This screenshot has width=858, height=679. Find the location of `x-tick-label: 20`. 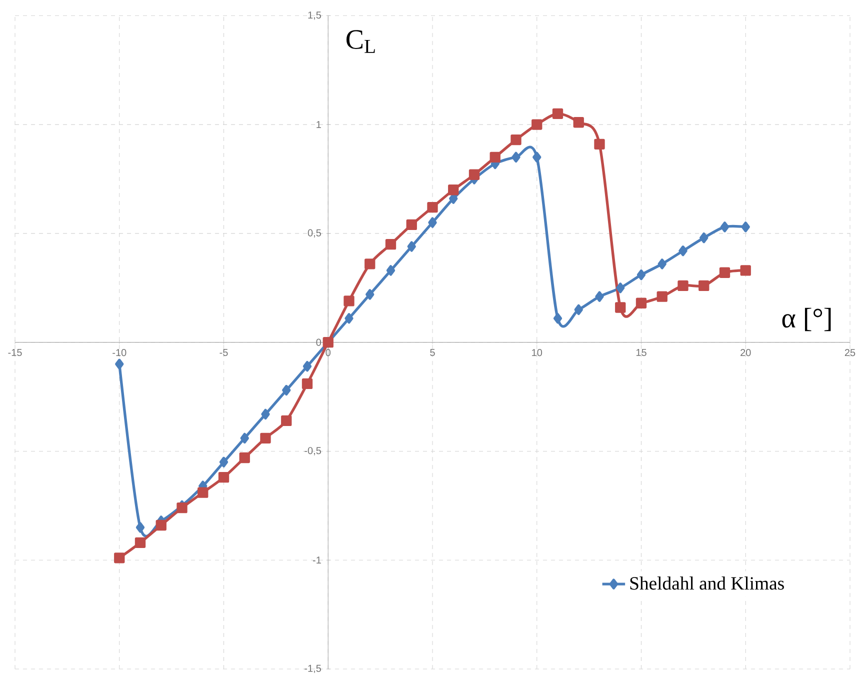

x-tick-label: 20 is located at coordinates (745, 352).